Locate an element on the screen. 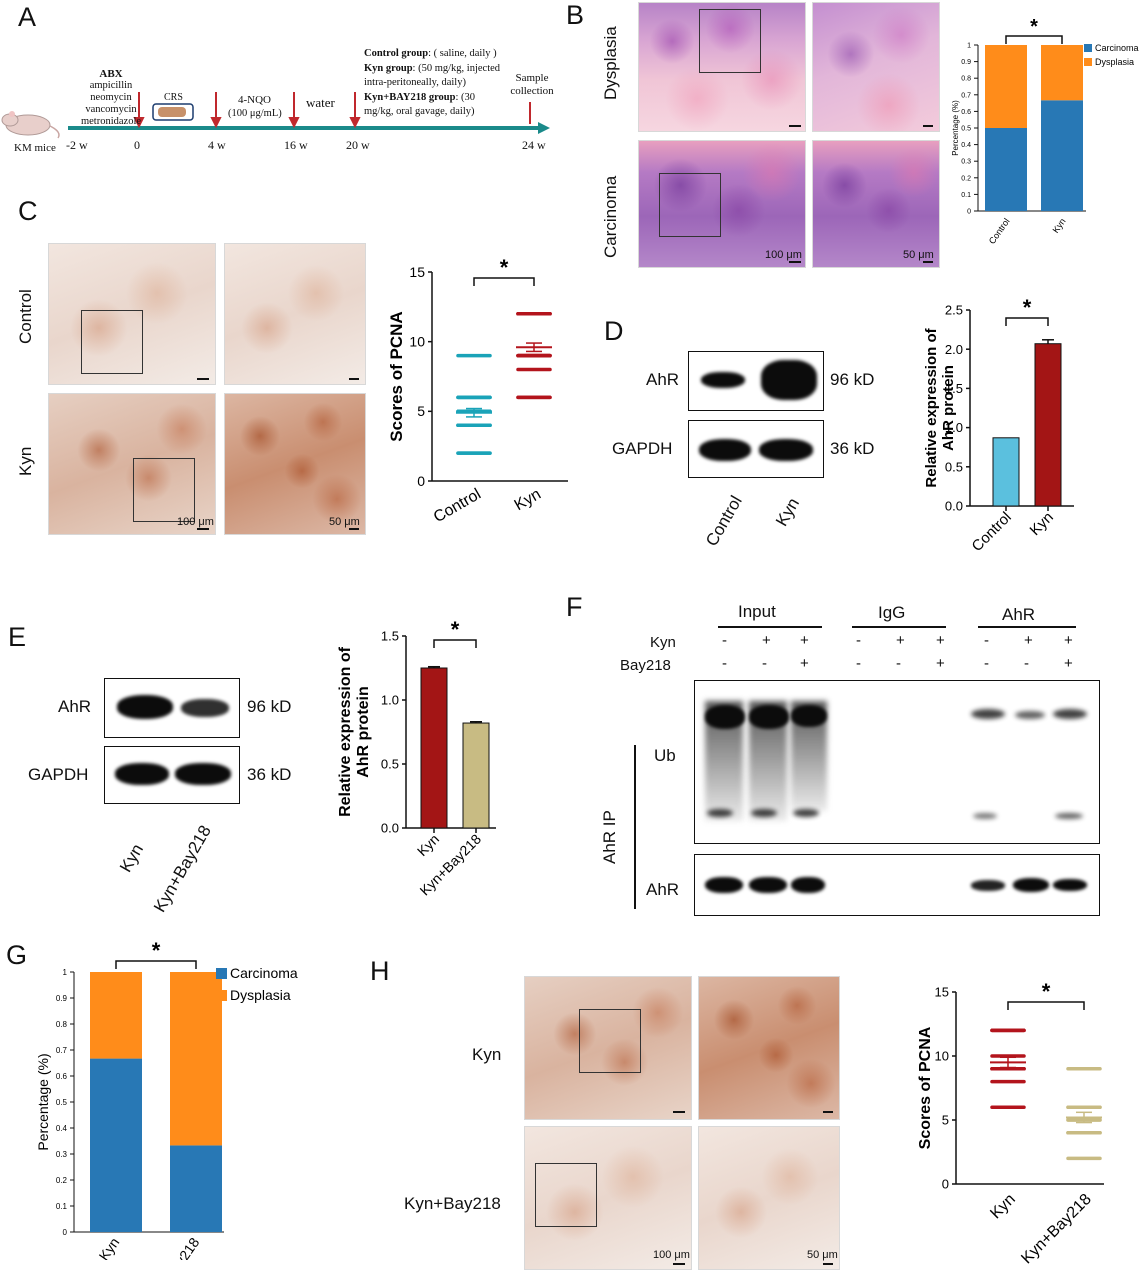 This screenshot has height=1280, width=1142. panel-label-b: B is located at coordinates (575, 15).